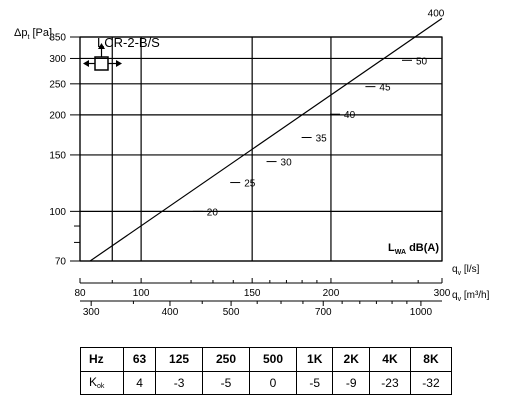 The width and height of the screenshot is (519, 412). What do you see at coordinates (61, 262) in the screenshot?
I see `y-tick-label: 70` at bounding box center [61, 262].